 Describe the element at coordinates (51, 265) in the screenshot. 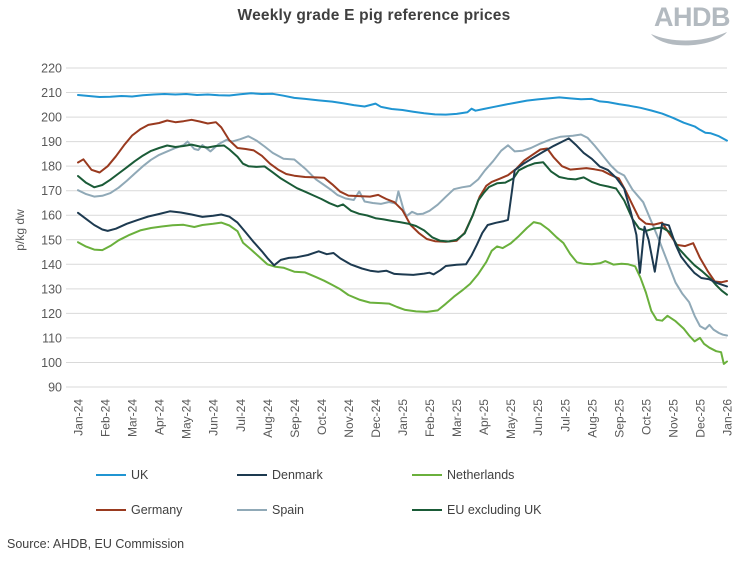

I see `y-tick-label: 140` at that location.